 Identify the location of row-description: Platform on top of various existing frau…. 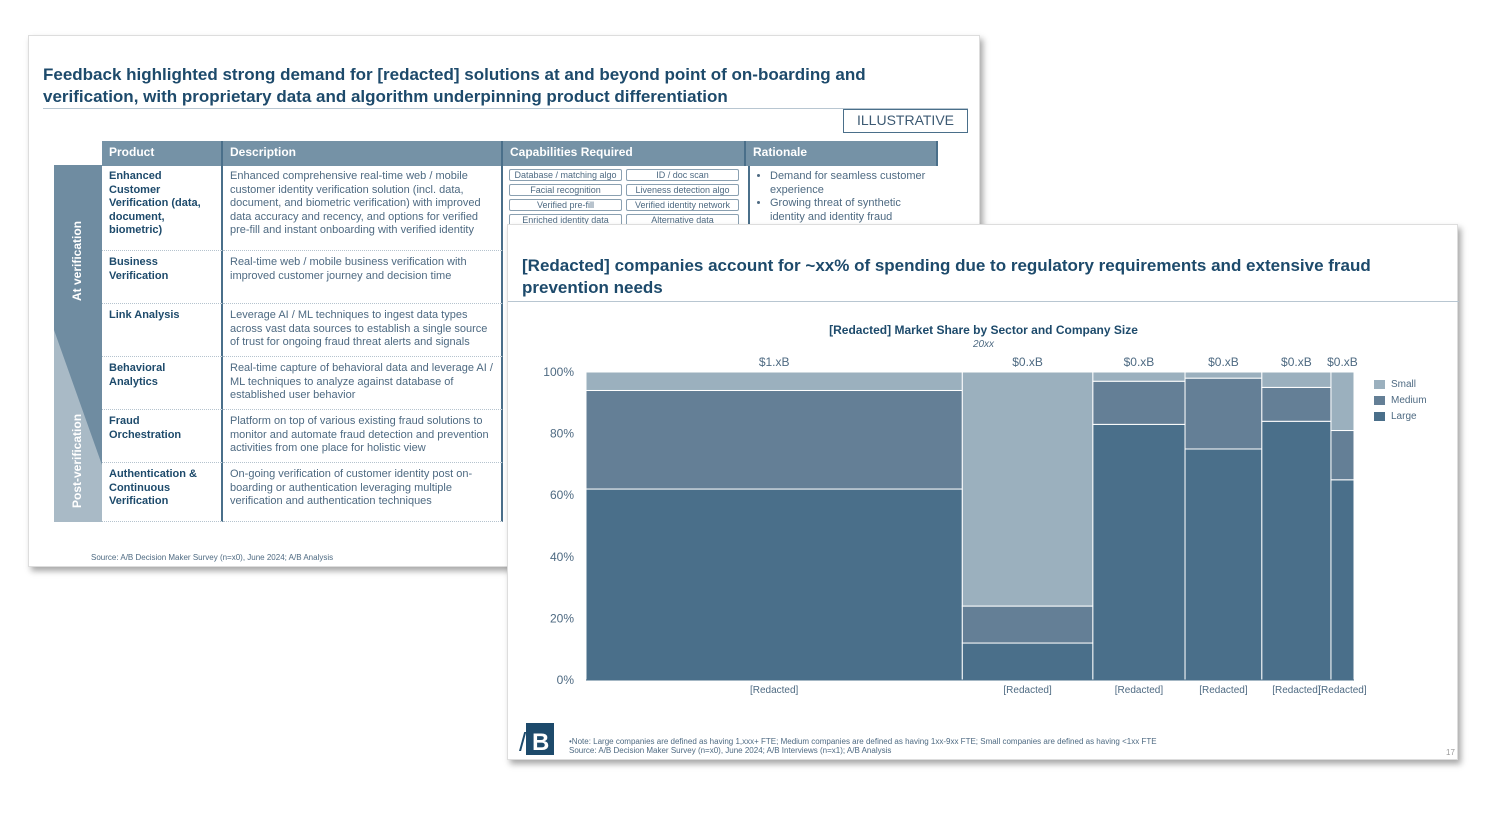
(363, 436).